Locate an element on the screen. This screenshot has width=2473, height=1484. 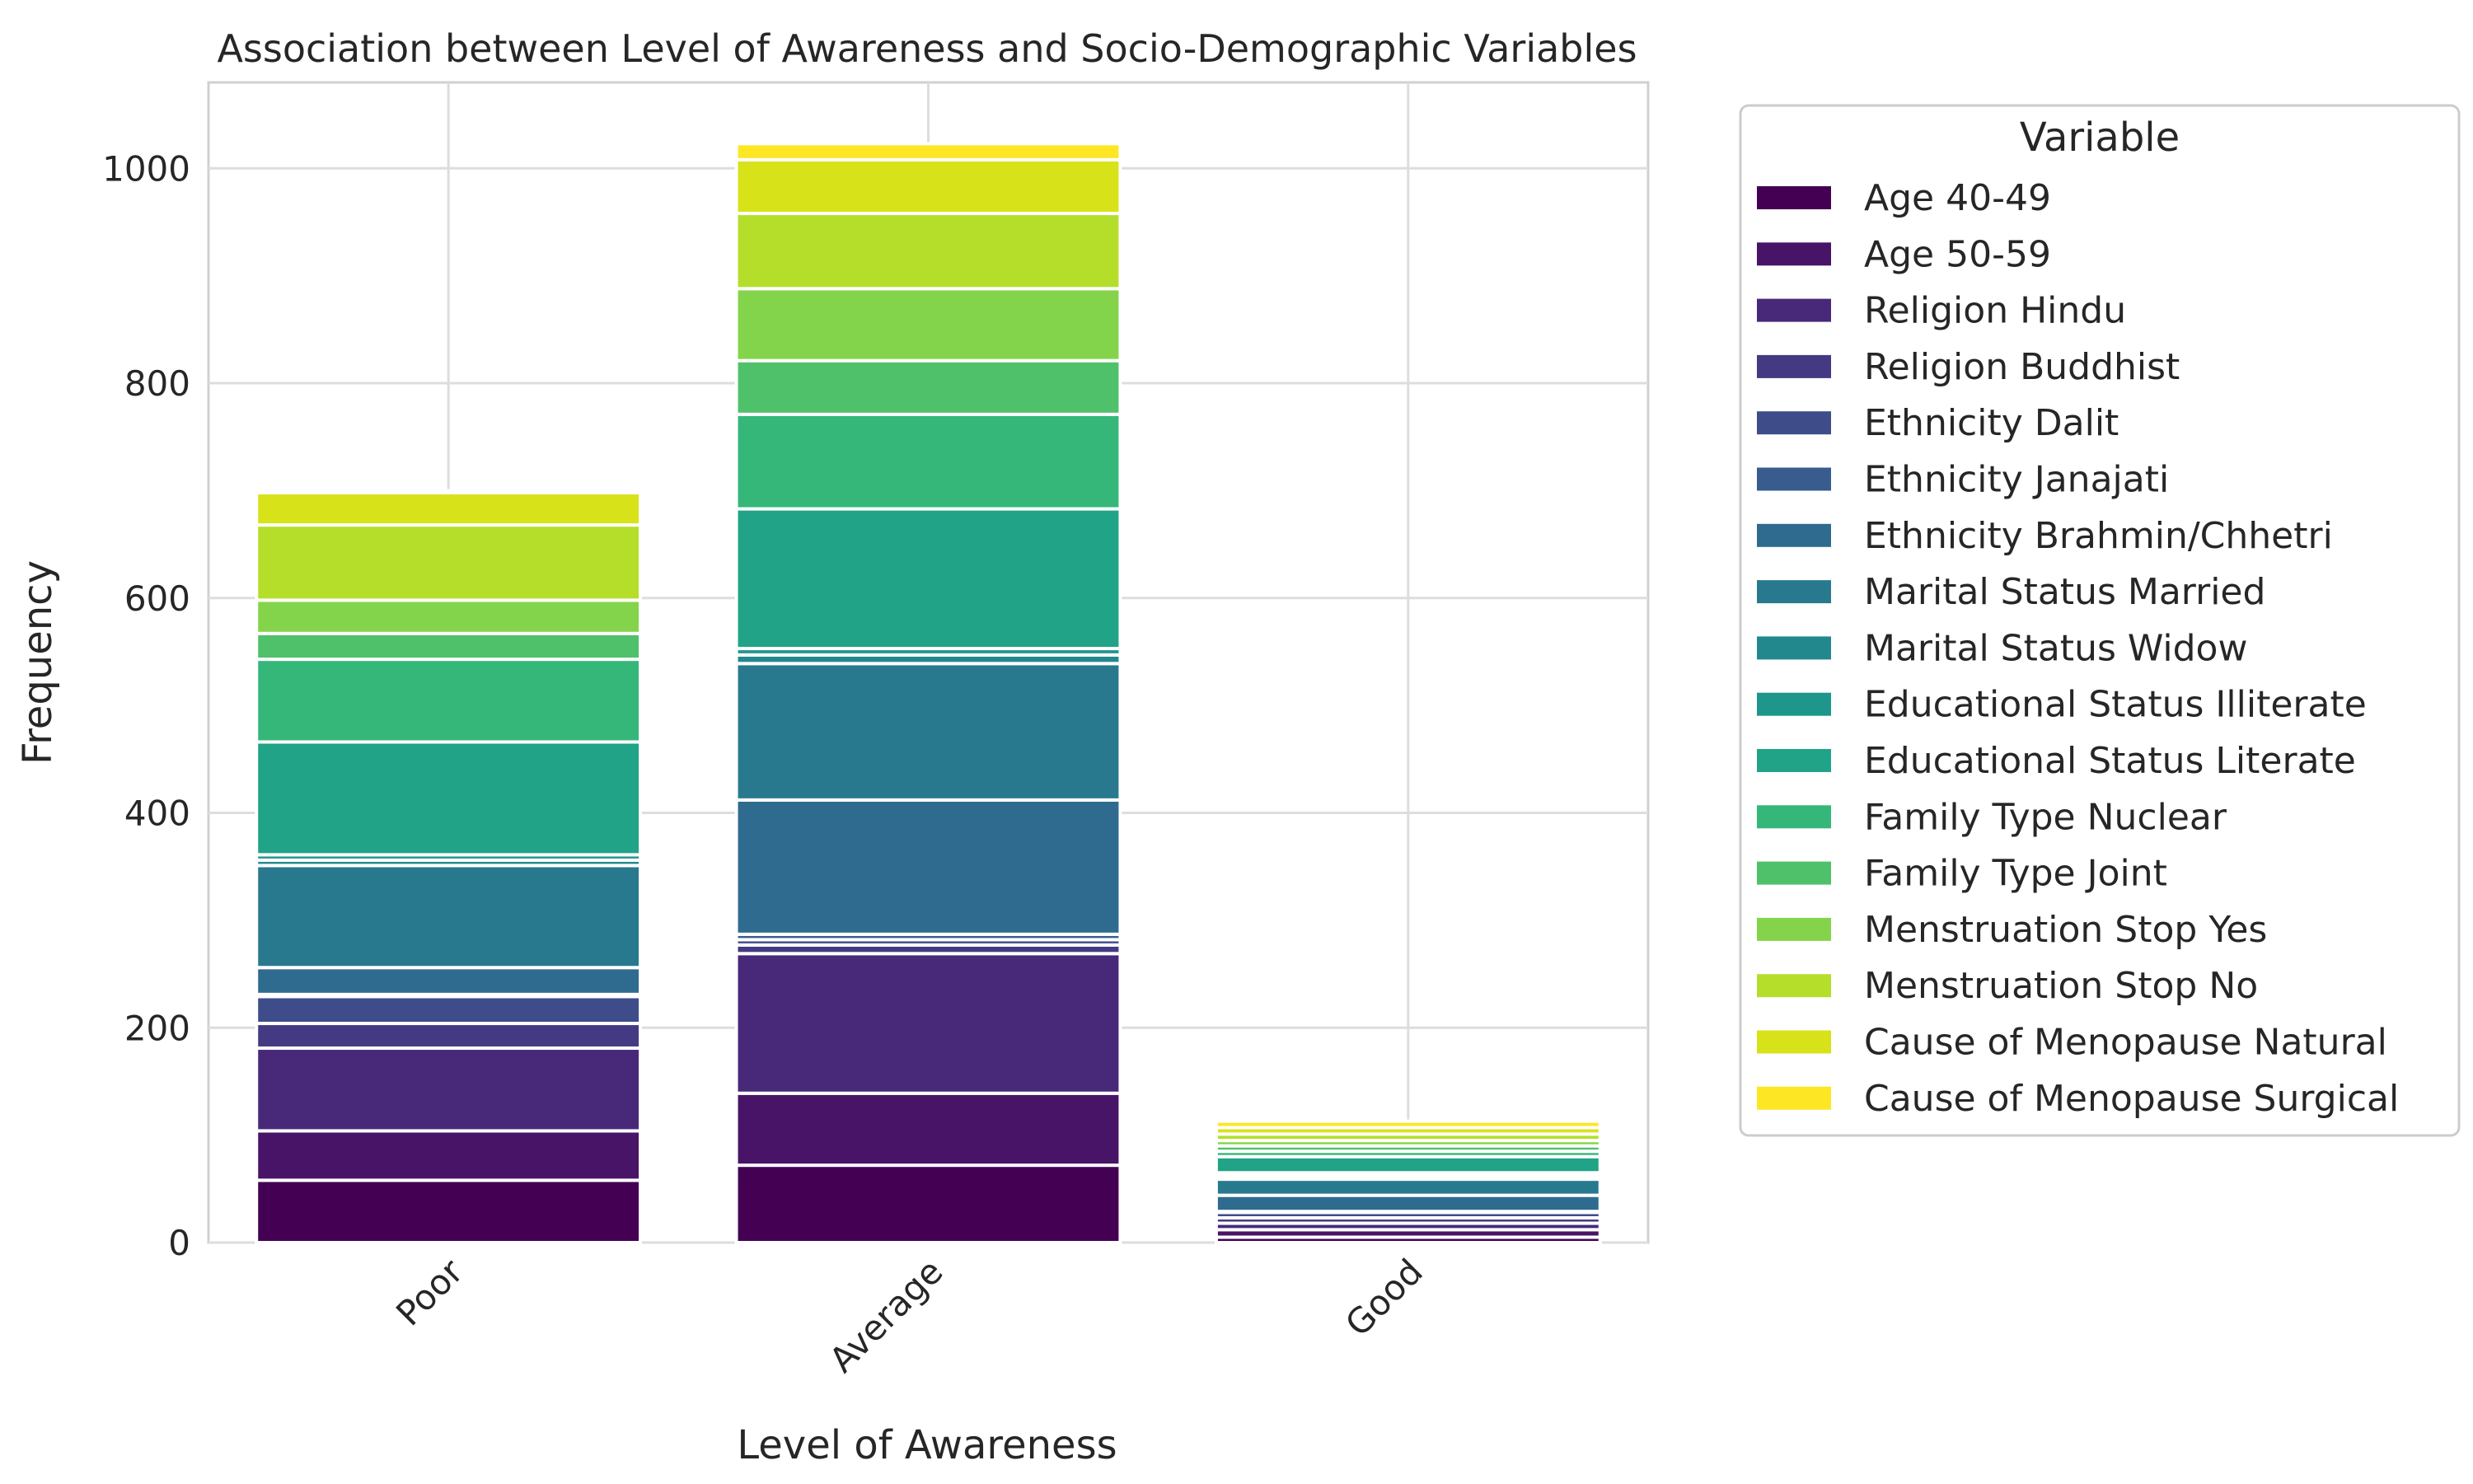
bar-segment-average-educational-status-literate is located at coordinates (928, 579).